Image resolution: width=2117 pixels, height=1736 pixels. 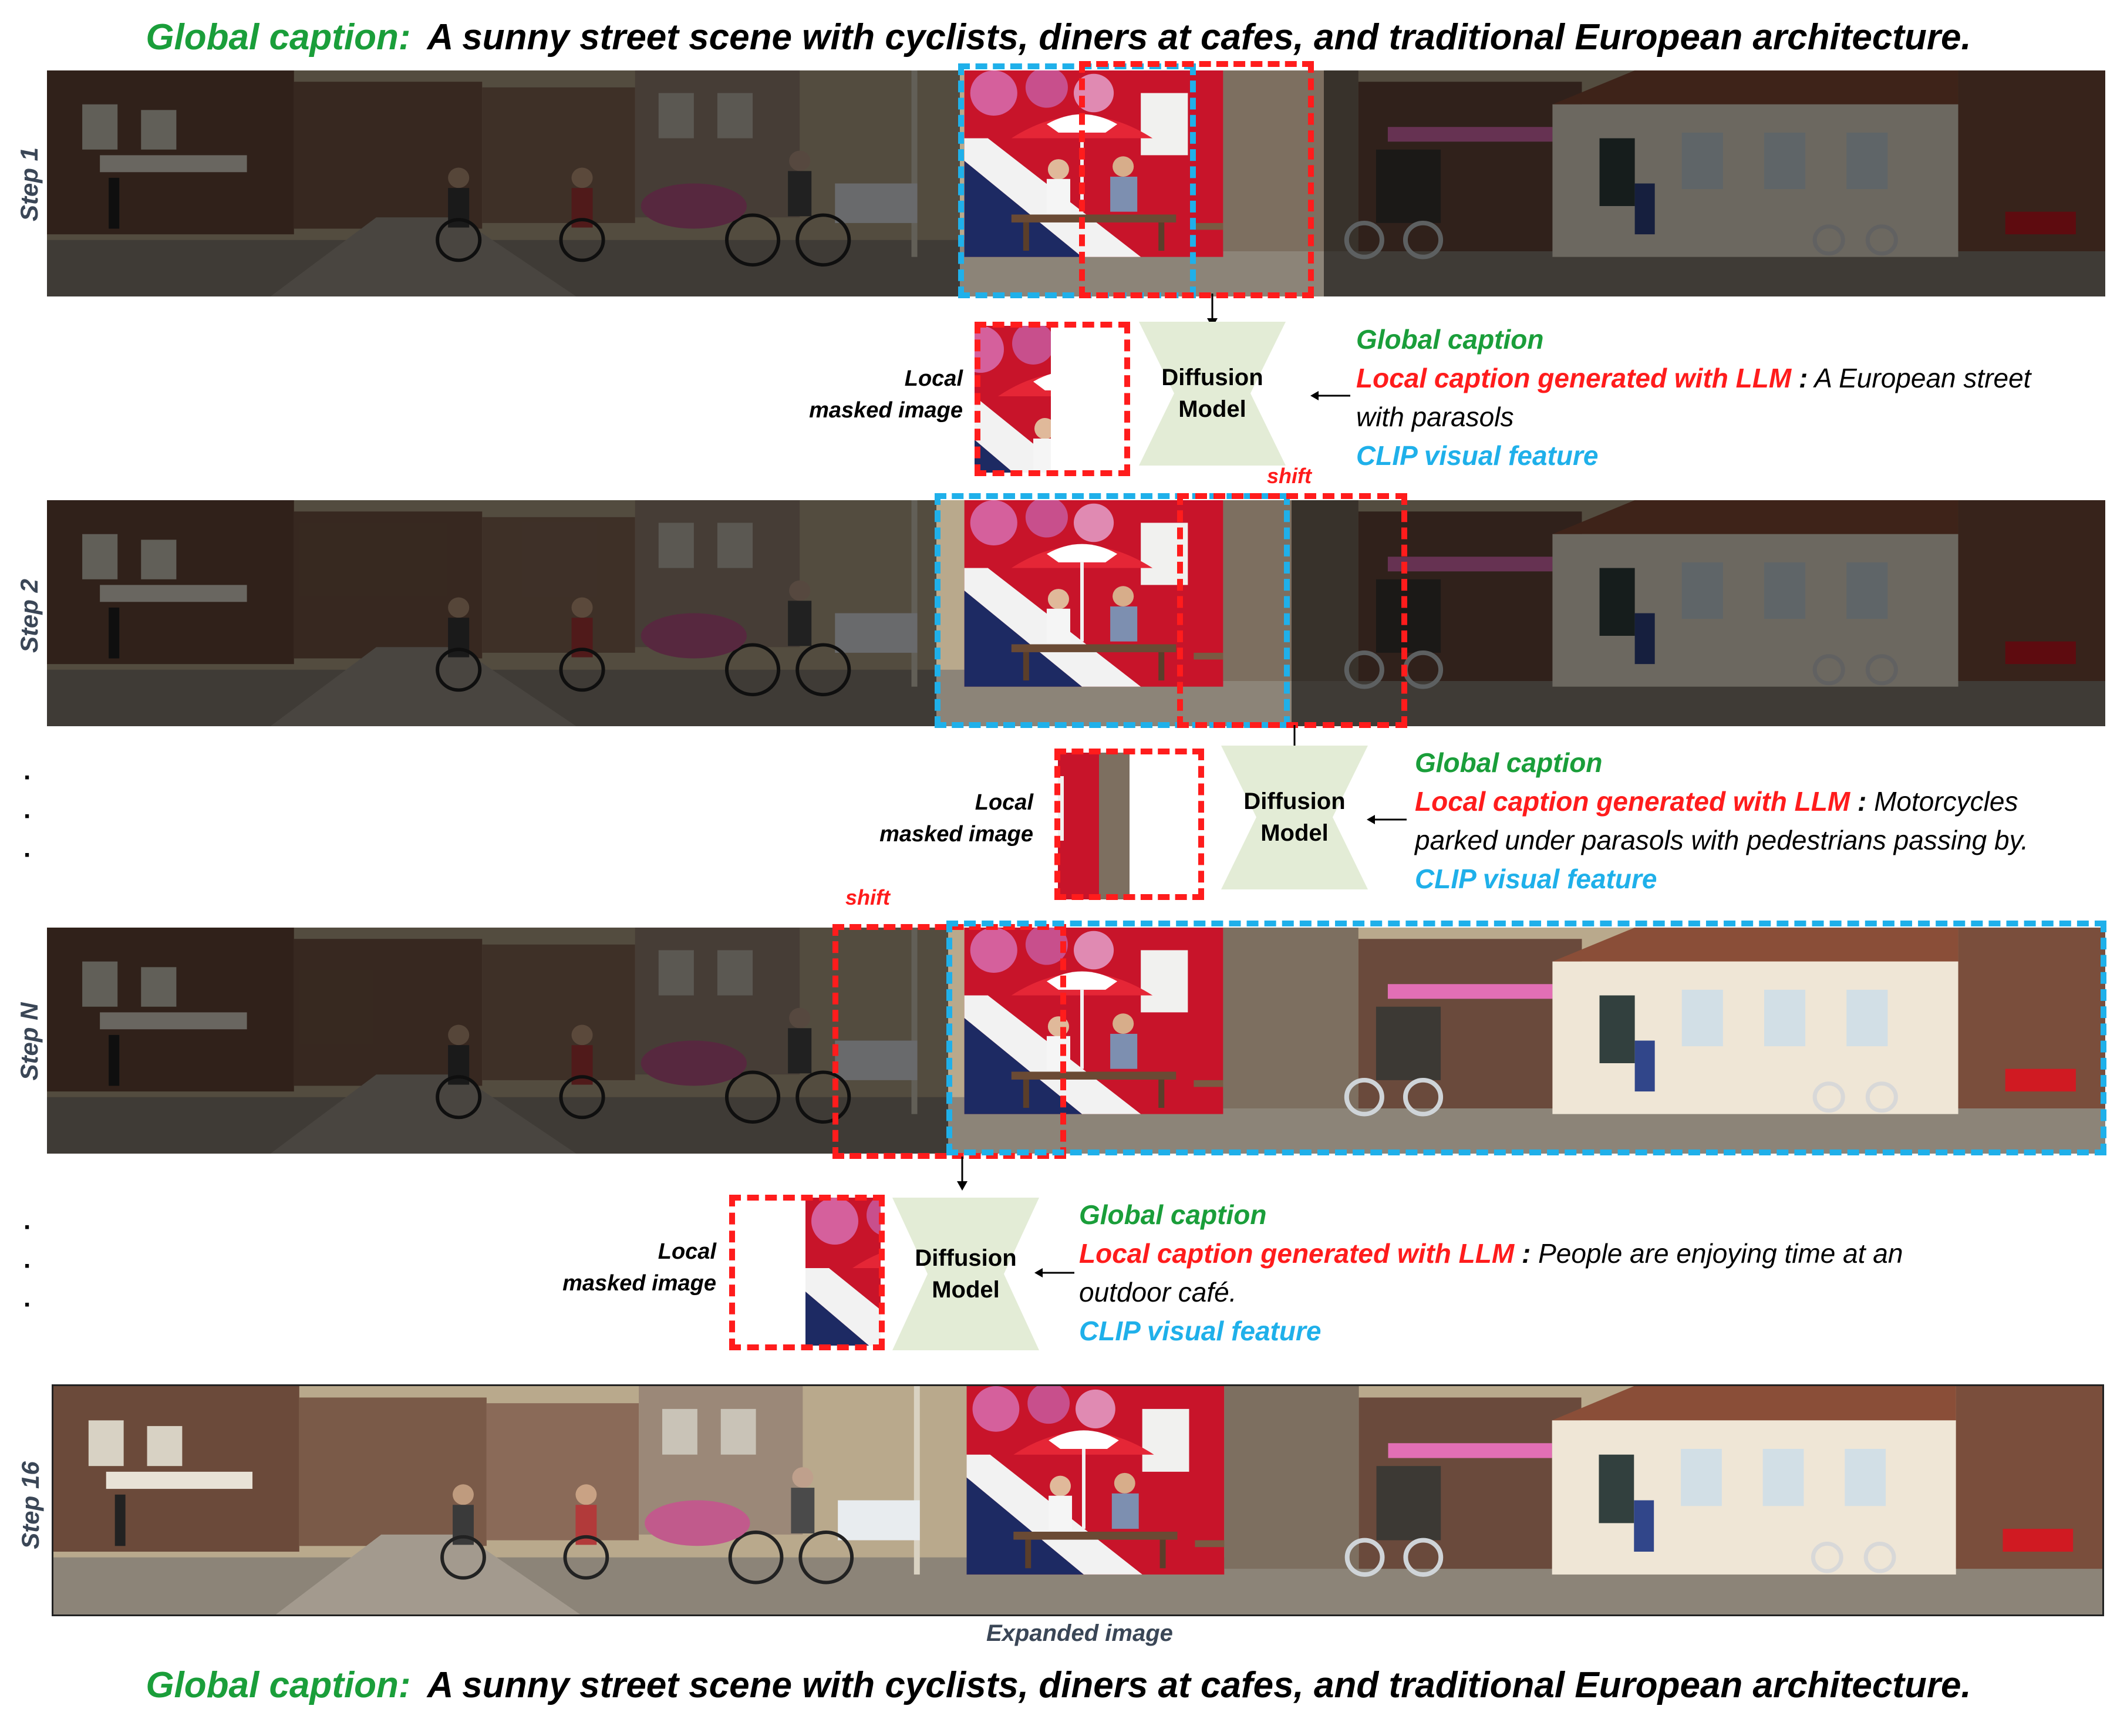 I want to click on diffusion-model-1: Diffusion Model, so click(x=1213, y=394).